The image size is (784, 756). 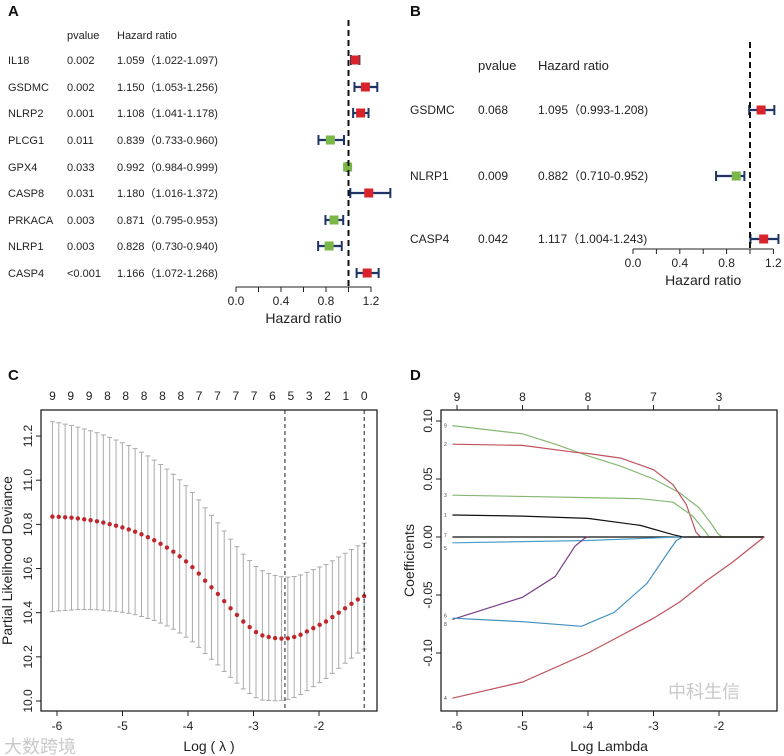 What do you see at coordinates (40, 746) in the screenshot?
I see `watermark-left: 大数跨境` at bounding box center [40, 746].